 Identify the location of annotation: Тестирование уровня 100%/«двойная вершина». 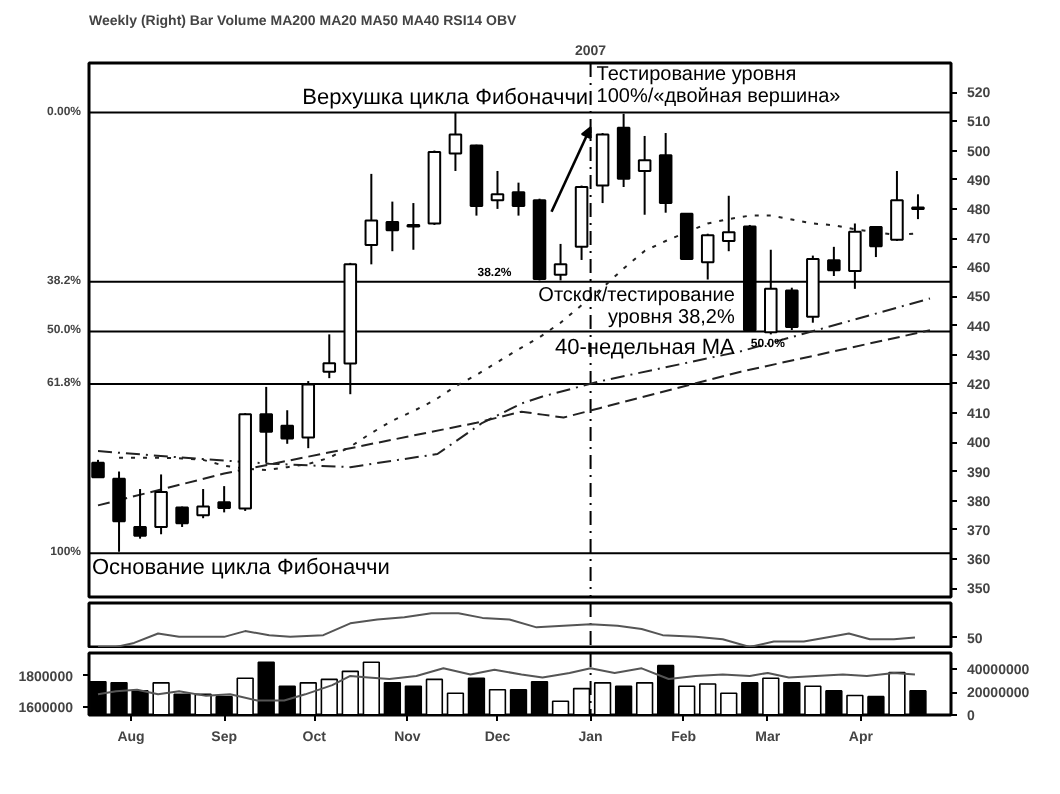
(719, 86).